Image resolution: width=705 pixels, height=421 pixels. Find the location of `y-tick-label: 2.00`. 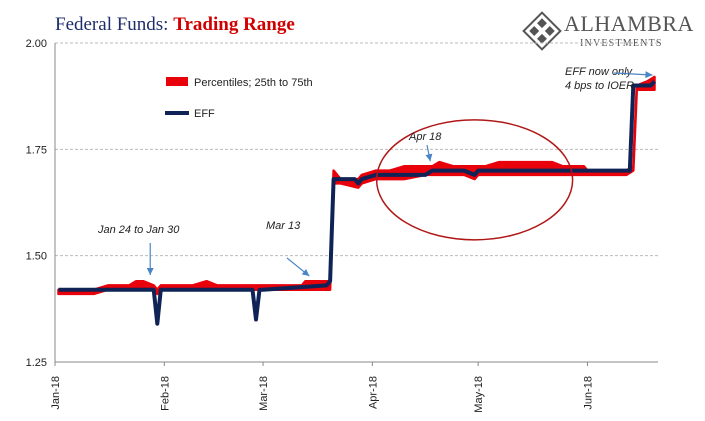

y-tick-label: 2.00 is located at coordinates (36, 44).